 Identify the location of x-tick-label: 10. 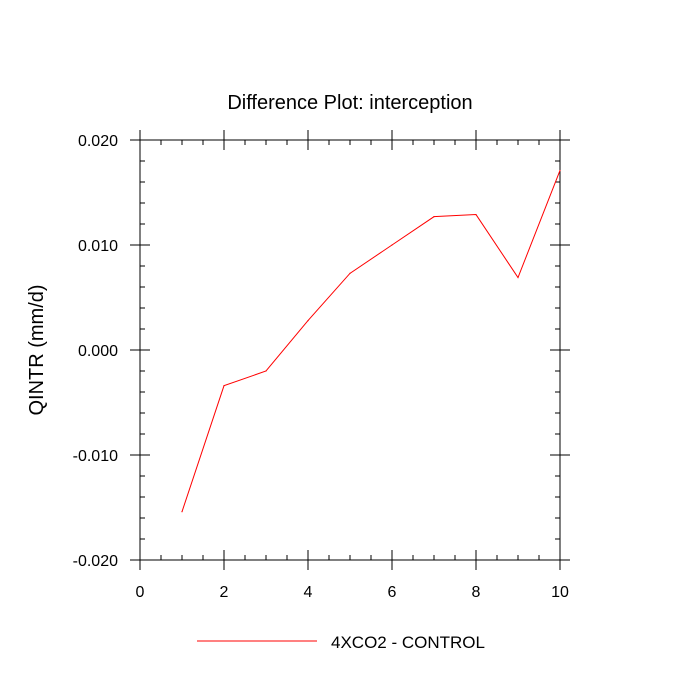
(560, 592).